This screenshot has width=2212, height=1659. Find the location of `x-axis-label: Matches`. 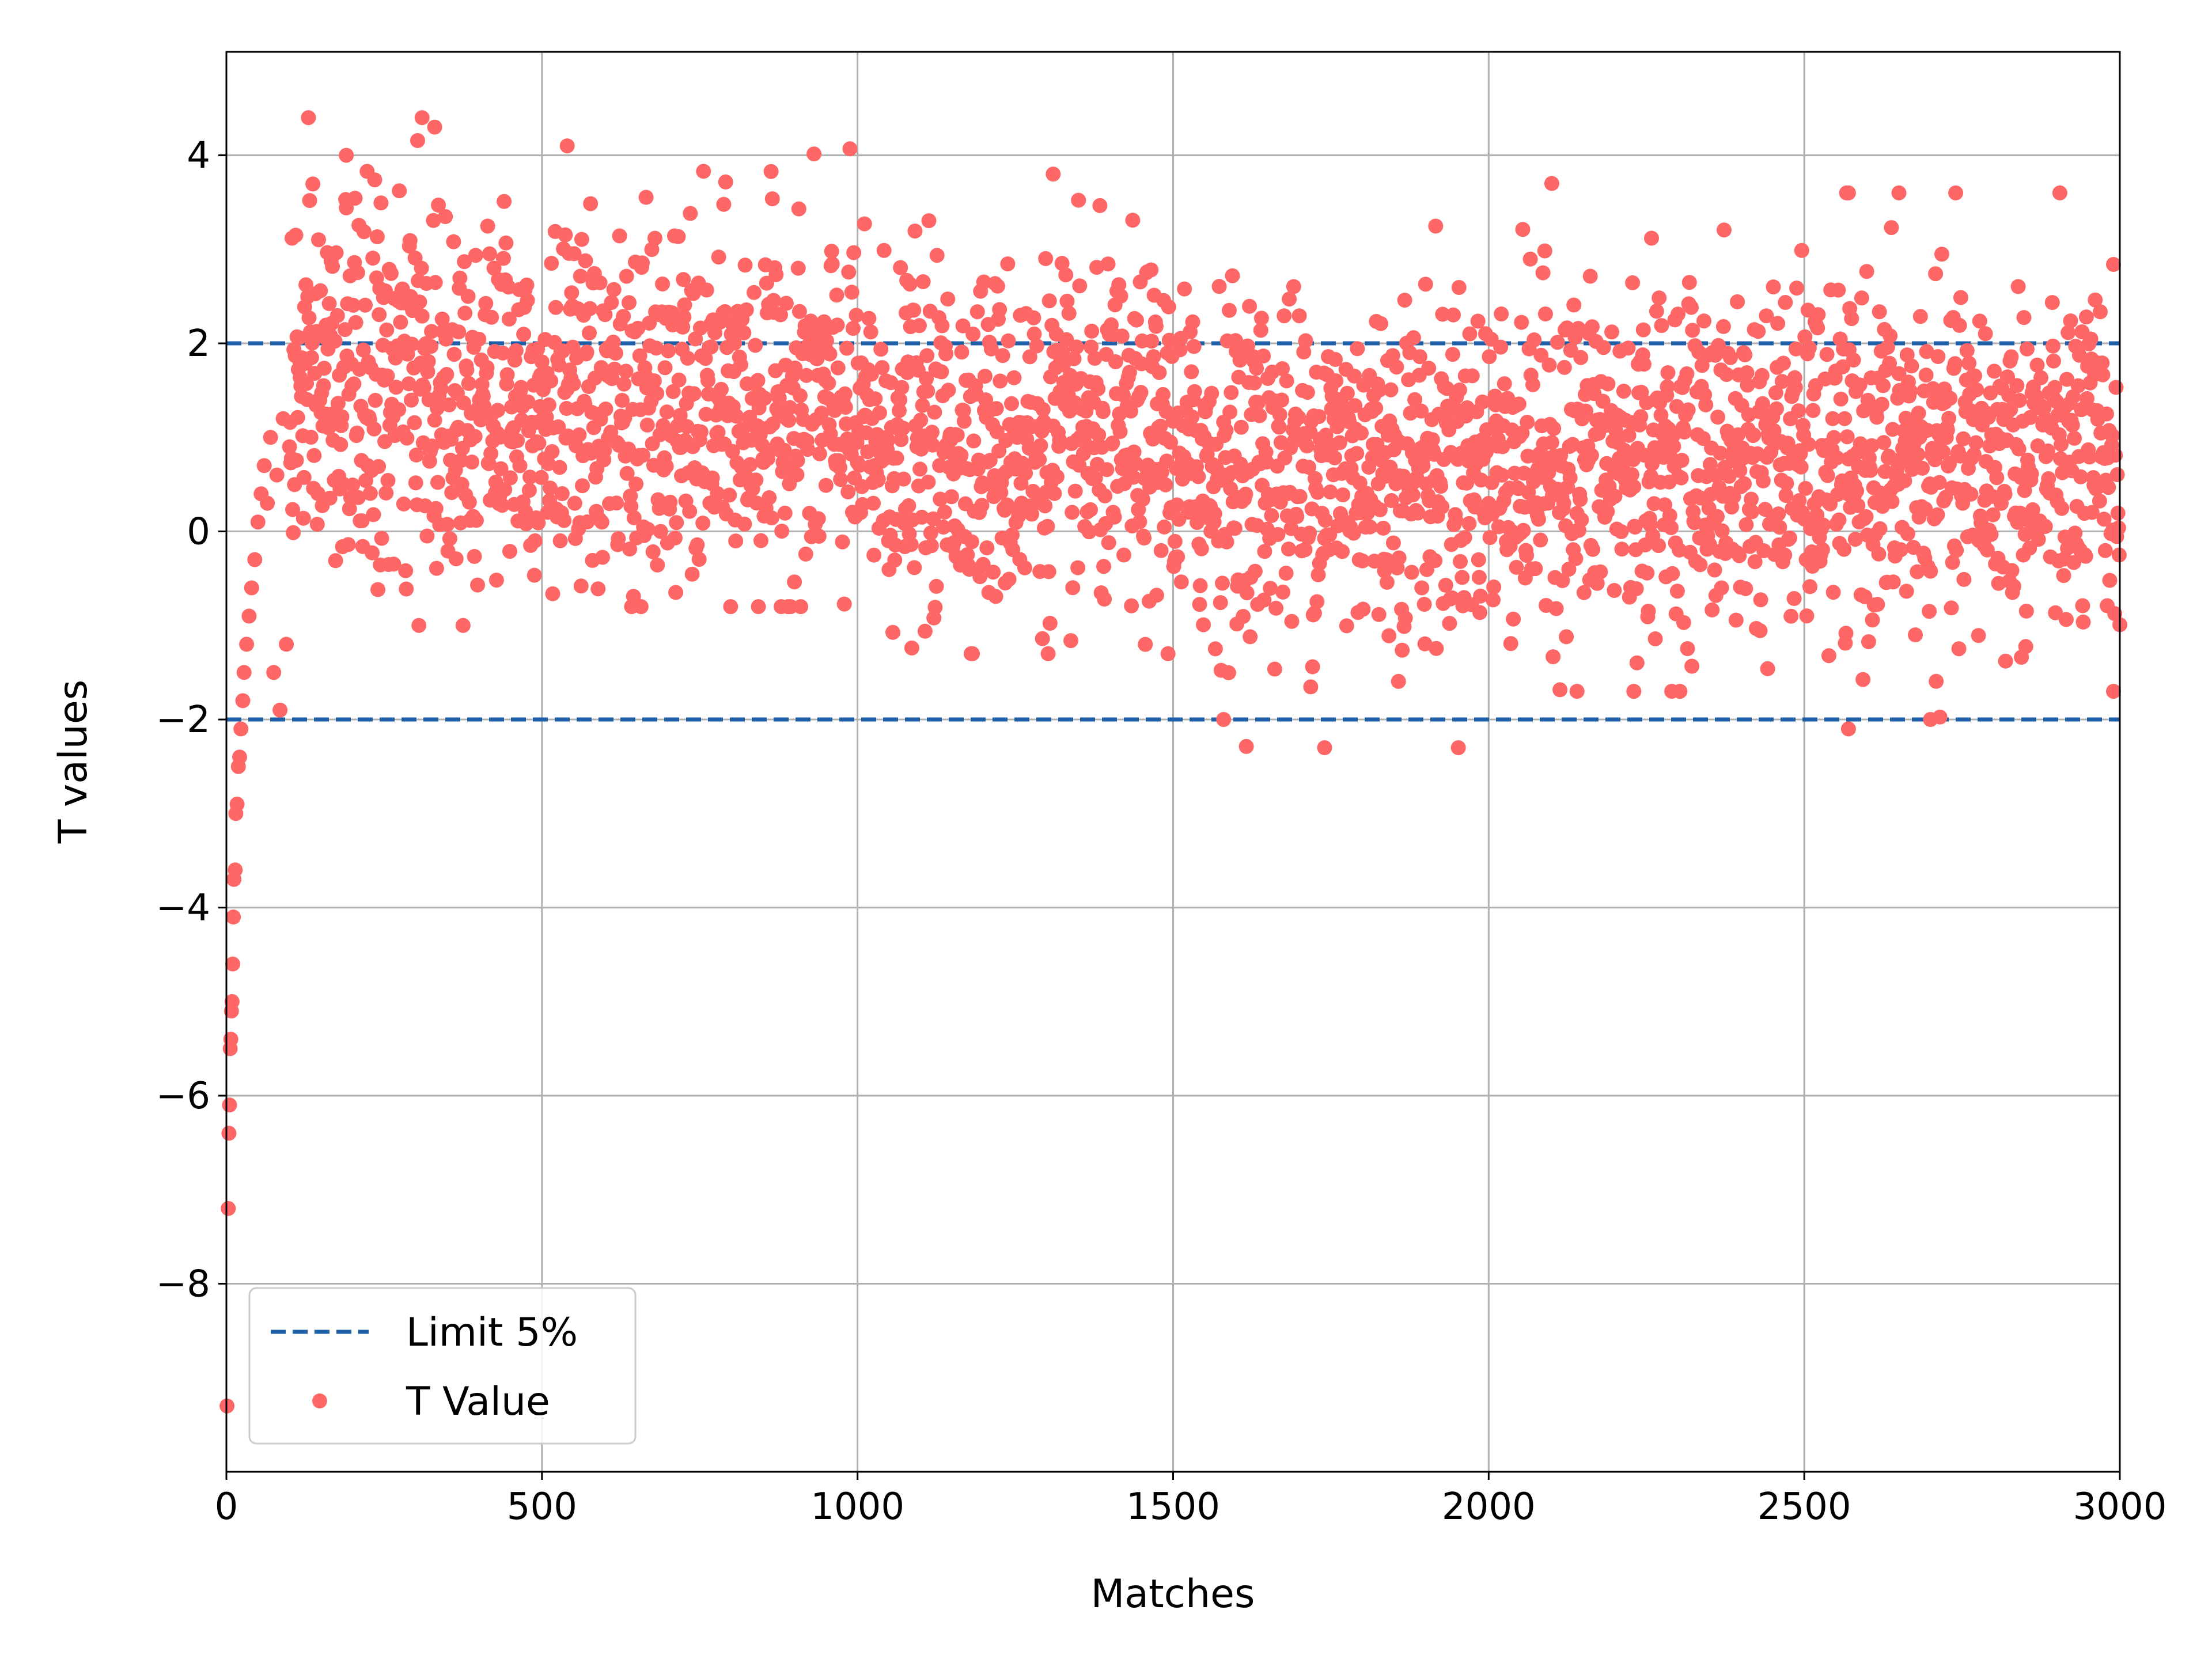

x-axis-label: Matches is located at coordinates (1173, 1594).